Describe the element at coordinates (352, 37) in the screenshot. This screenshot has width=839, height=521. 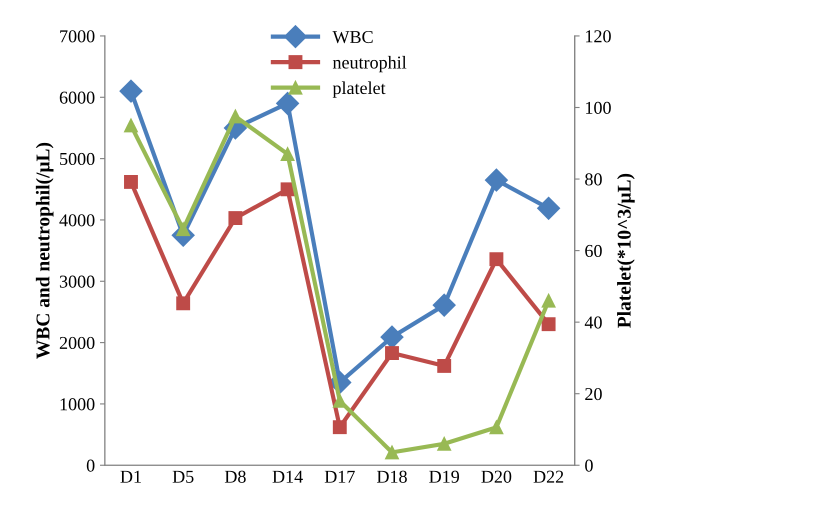
I see `legend-label: WBC` at that location.